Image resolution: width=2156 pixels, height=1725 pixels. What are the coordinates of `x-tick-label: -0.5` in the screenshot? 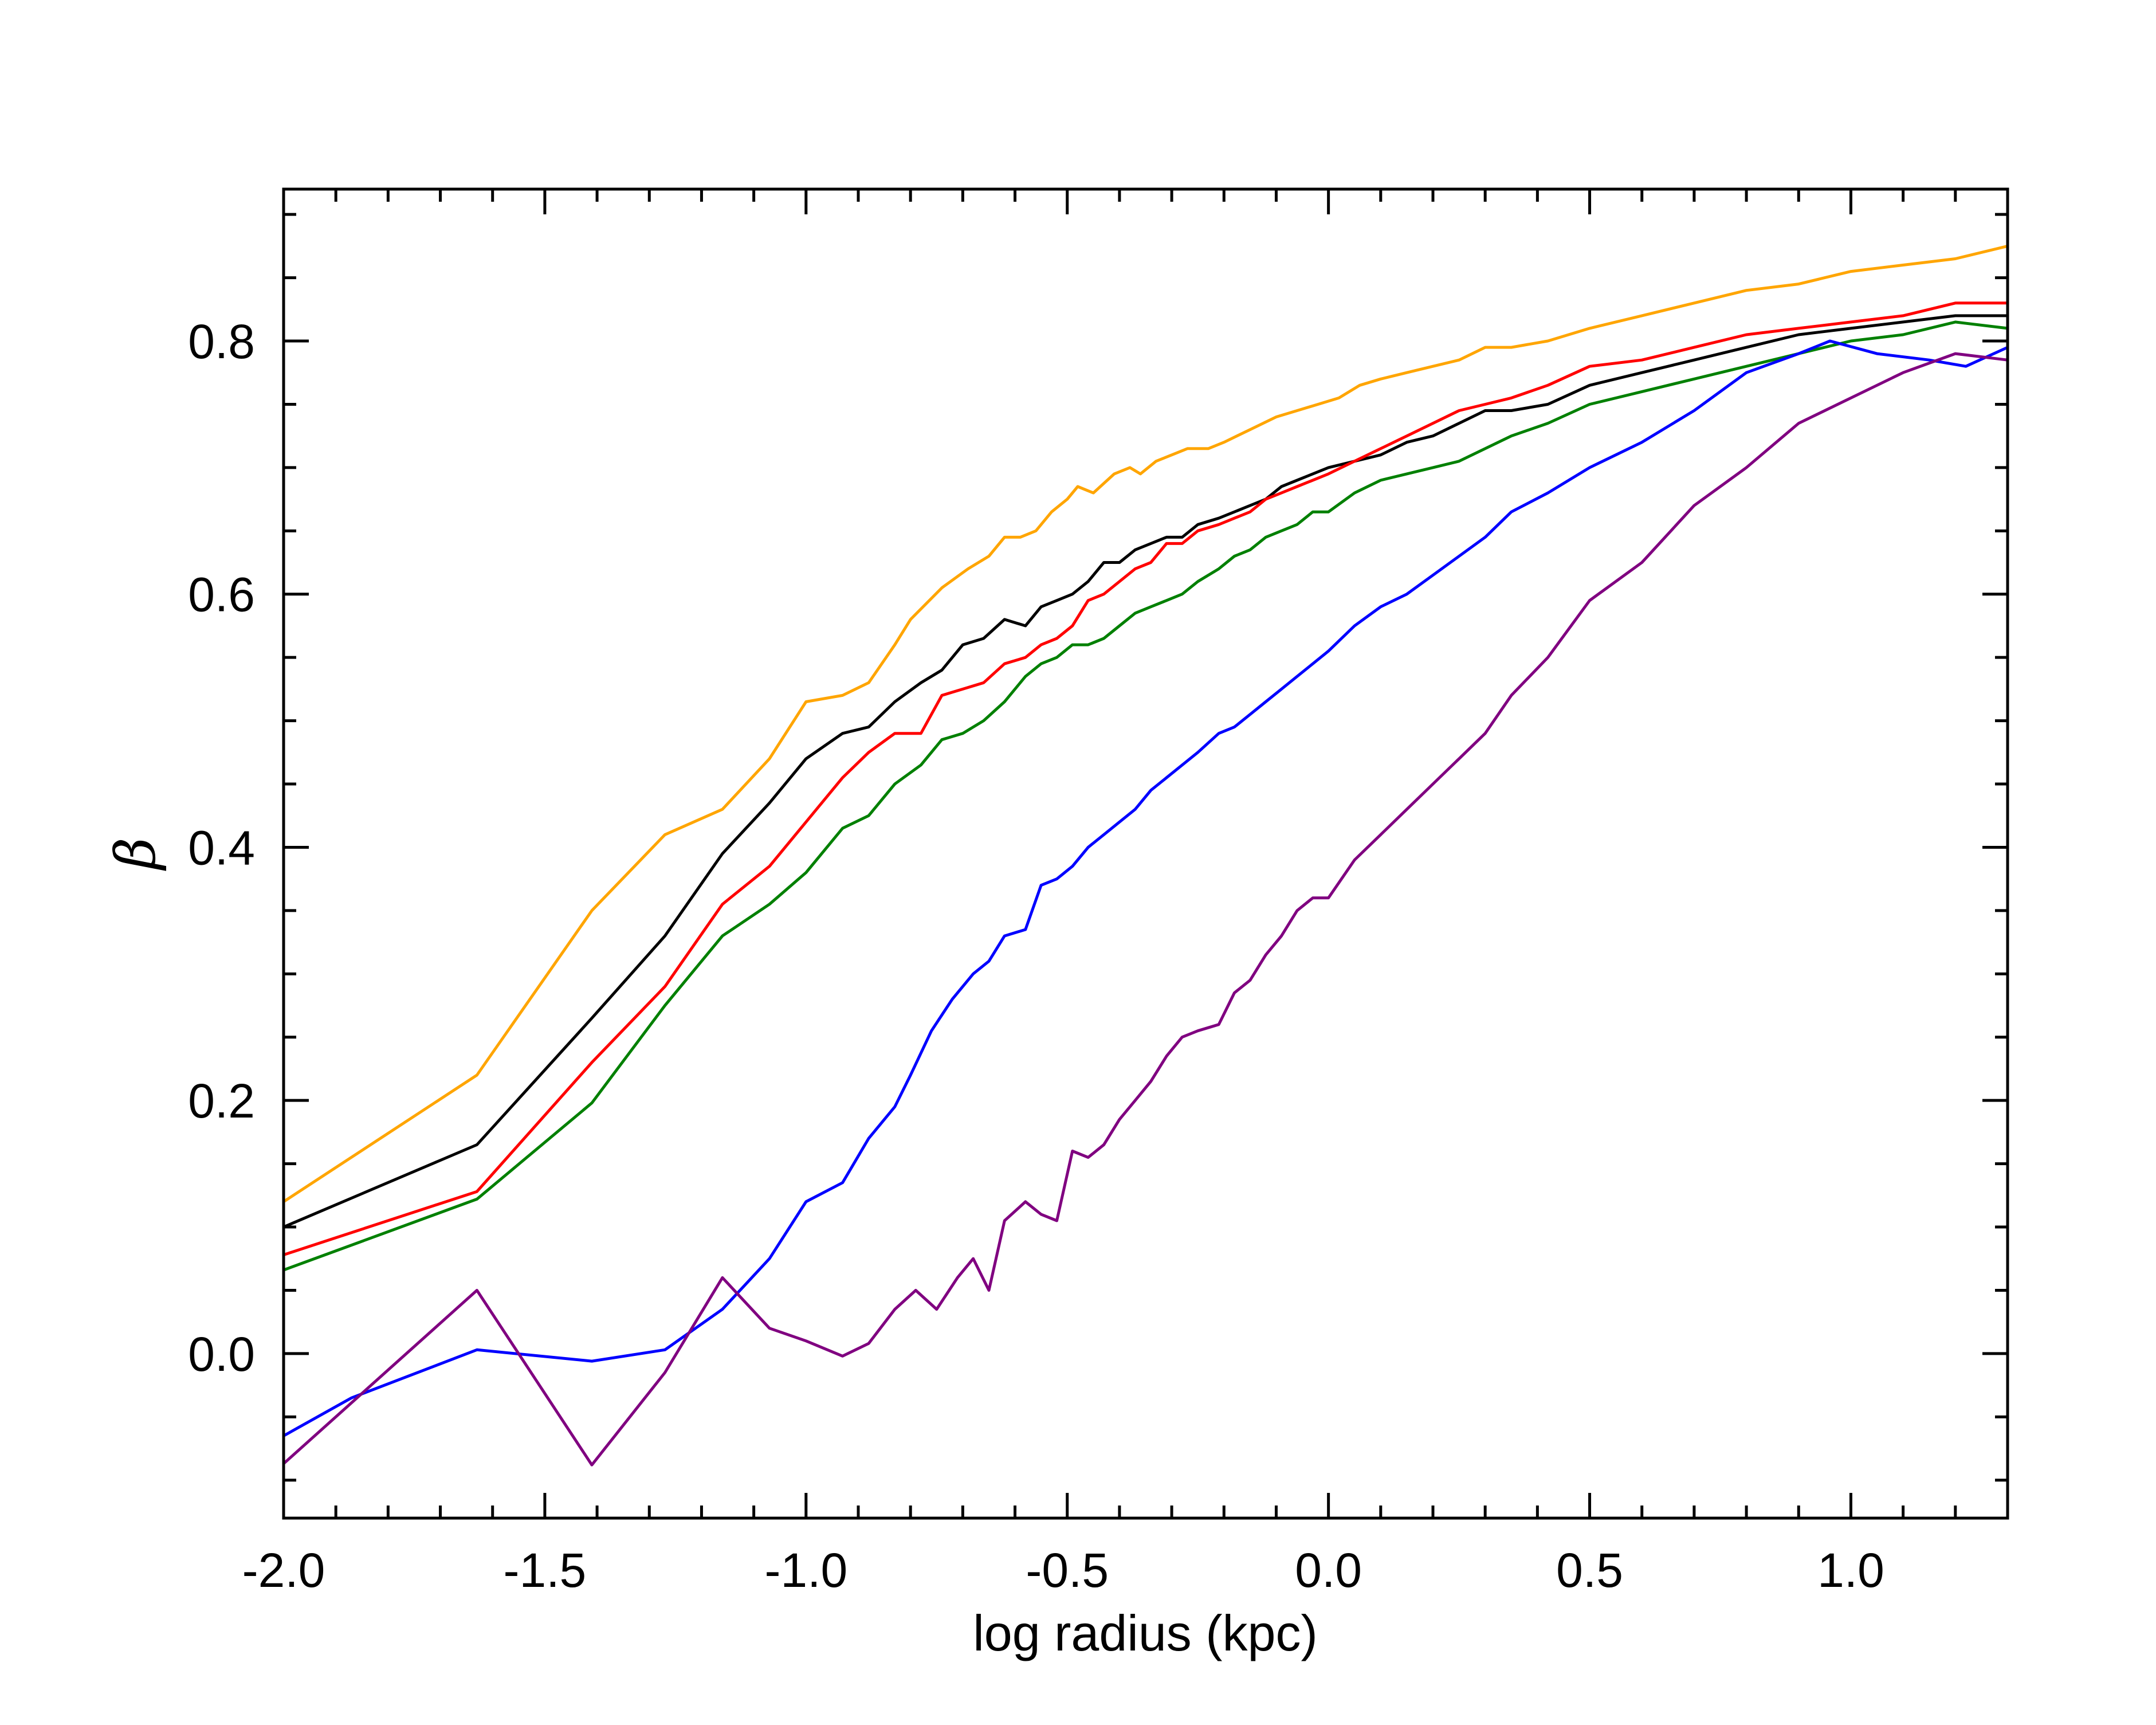 It's located at (1067, 1570).